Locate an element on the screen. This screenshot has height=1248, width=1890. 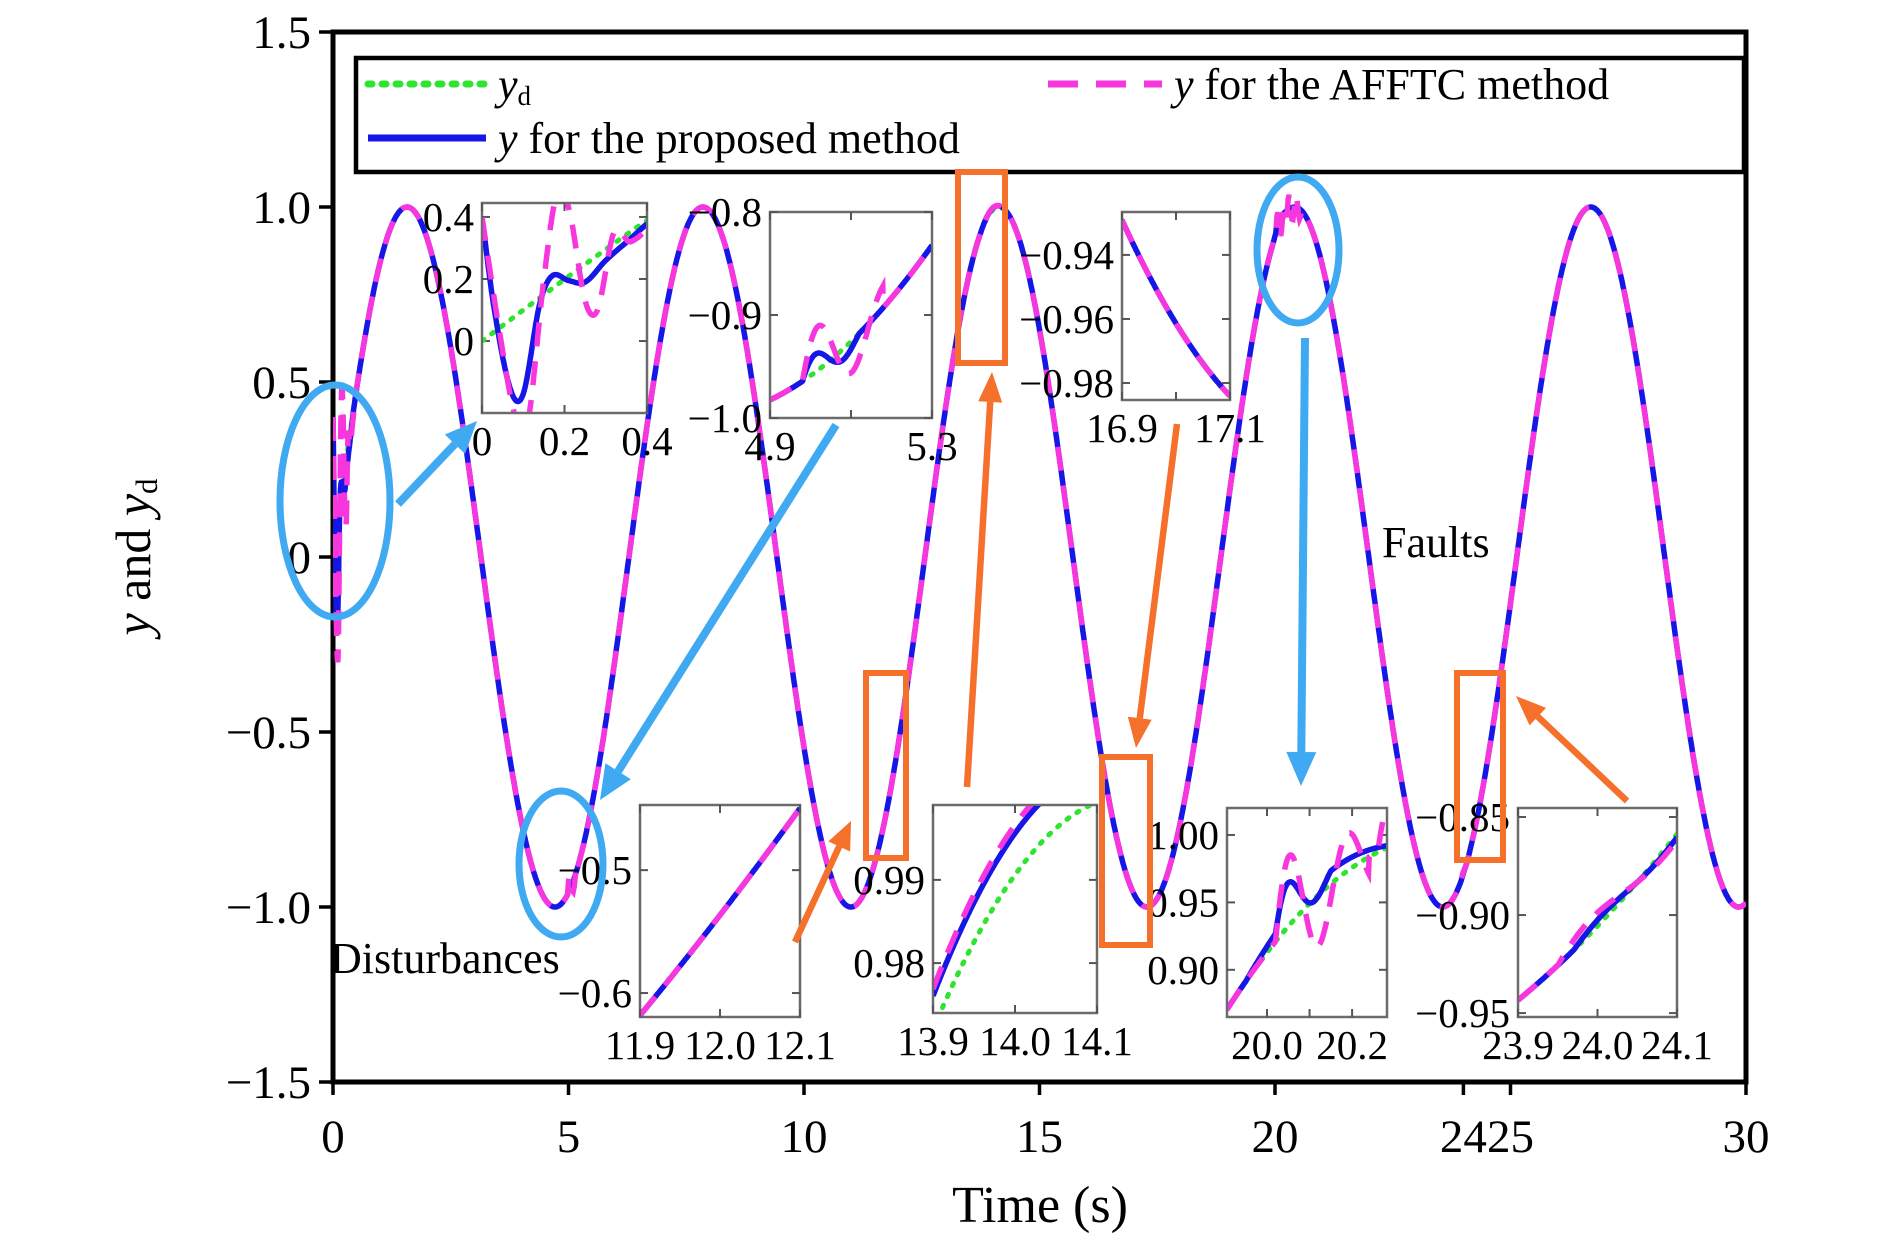
inset-start: 0.4 0.2 0 0 0.2 0.4 is located at coordinates (548, 329).